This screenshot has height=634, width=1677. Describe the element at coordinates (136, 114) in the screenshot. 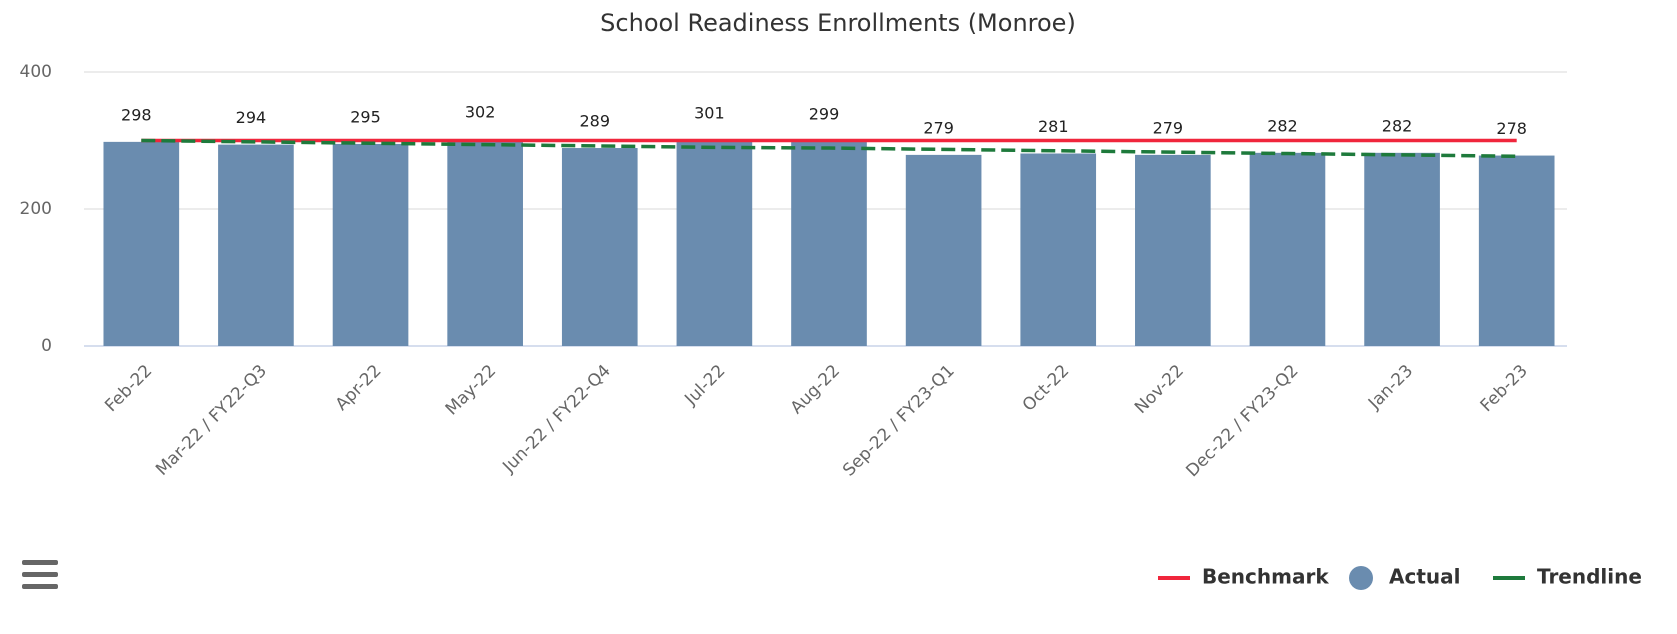

I see `data-label: 298` at that location.